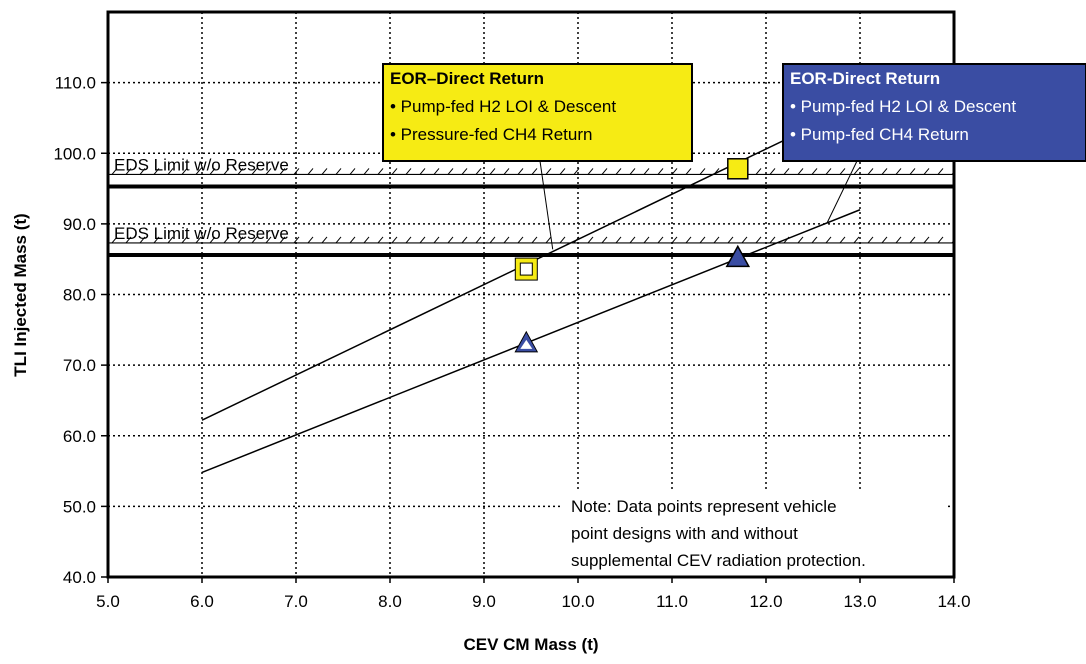 This screenshot has width=1086, height=664. What do you see at coordinates (533, 594) in the screenshot?
I see `x-axis-ticks: 5.0 6.0 7.0 8.0 9.0 10.0 11.0 12.0 13.0 14.0` at bounding box center [533, 594].